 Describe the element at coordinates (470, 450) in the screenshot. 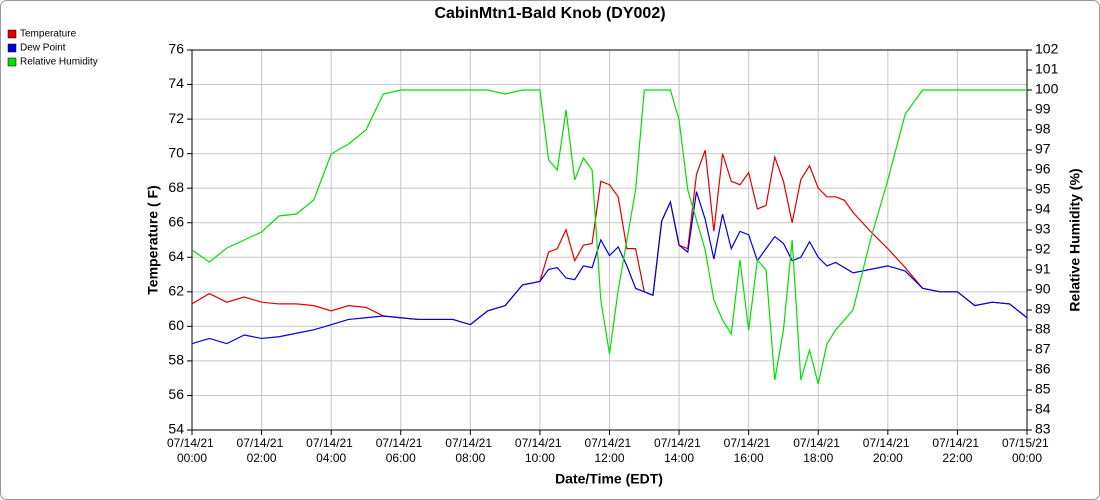

I see `x-tick-label: 07/14/21 08:00` at that location.